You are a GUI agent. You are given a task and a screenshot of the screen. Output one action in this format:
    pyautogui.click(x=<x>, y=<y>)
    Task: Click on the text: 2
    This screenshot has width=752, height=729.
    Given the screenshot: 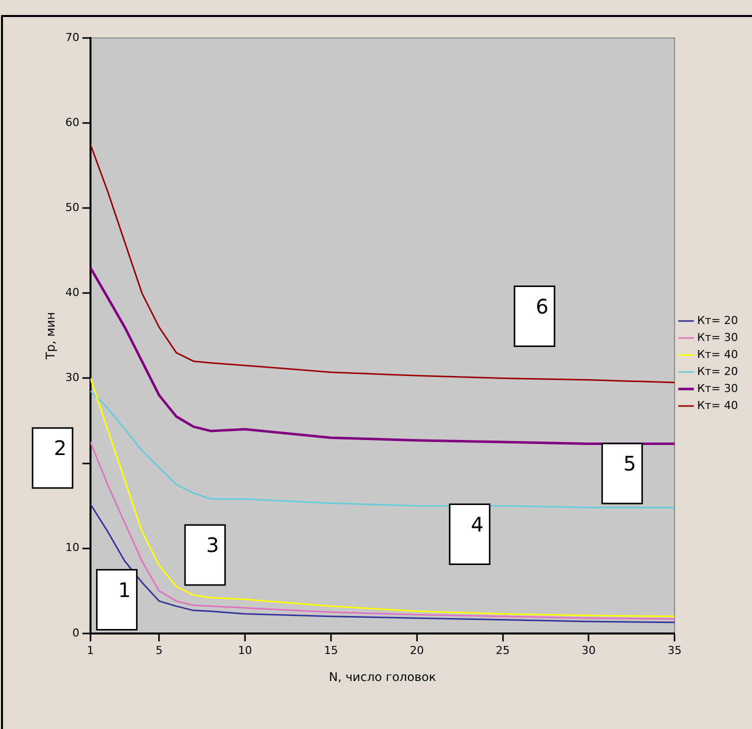 What is the action you would take?
    pyautogui.click(x=60, y=448)
    